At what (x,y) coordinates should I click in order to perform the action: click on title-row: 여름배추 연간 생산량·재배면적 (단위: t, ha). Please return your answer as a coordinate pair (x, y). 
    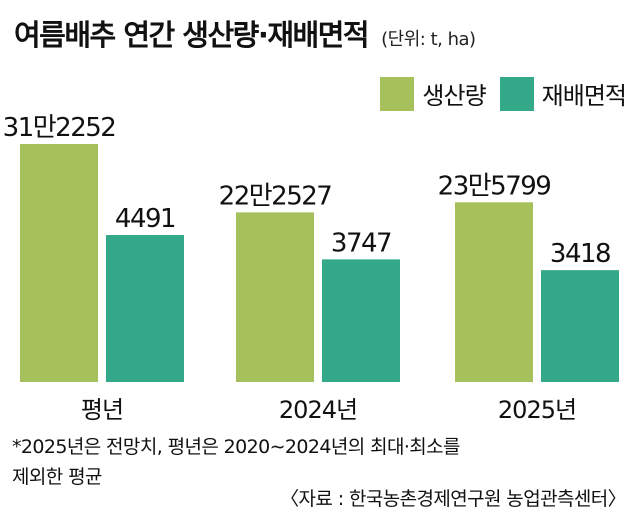
    Looking at the image, I should click on (324, 34).